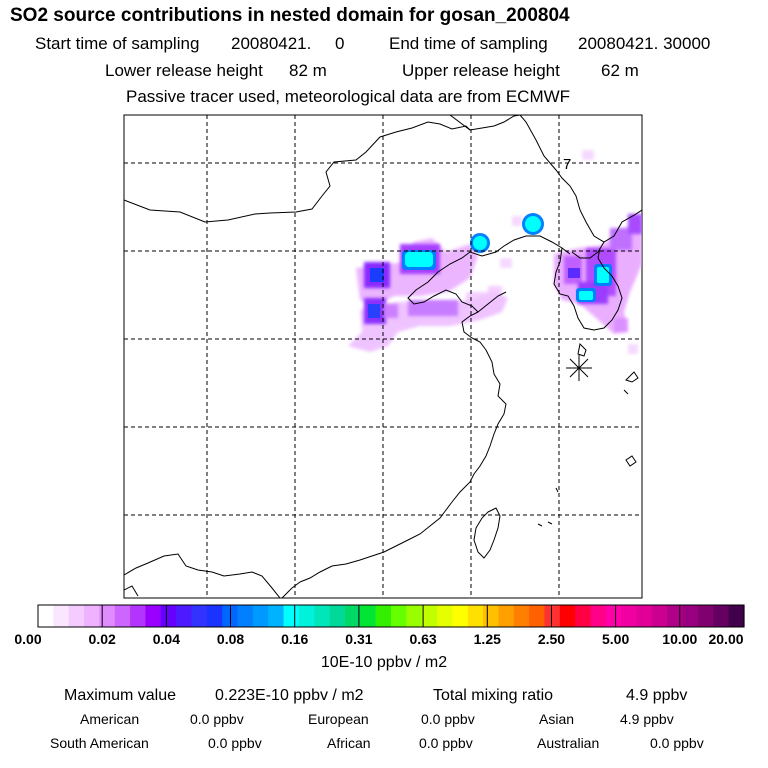 This screenshot has height=768, width=768. I want to click on colorbar-tick-label: 0.63, so click(423, 639).